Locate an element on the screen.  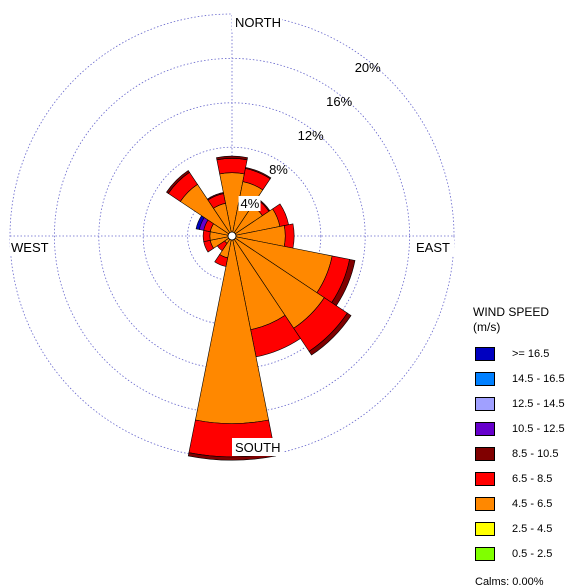
north-label-bg is located at coordinates (257, 20).